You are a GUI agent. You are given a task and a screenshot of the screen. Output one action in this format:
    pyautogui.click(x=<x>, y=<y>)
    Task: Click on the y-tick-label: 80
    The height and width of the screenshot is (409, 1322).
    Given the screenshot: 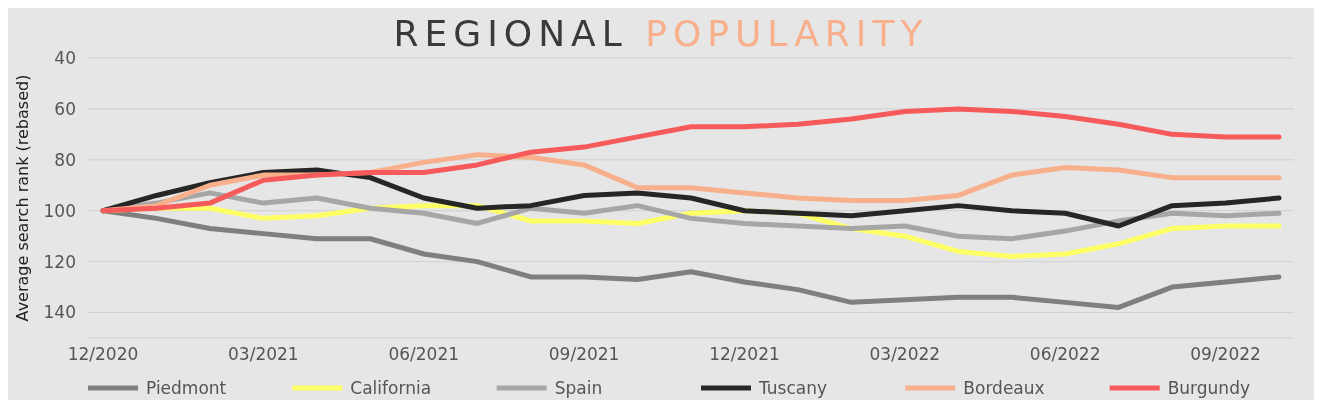 What is the action you would take?
    pyautogui.click(x=65, y=159)
    